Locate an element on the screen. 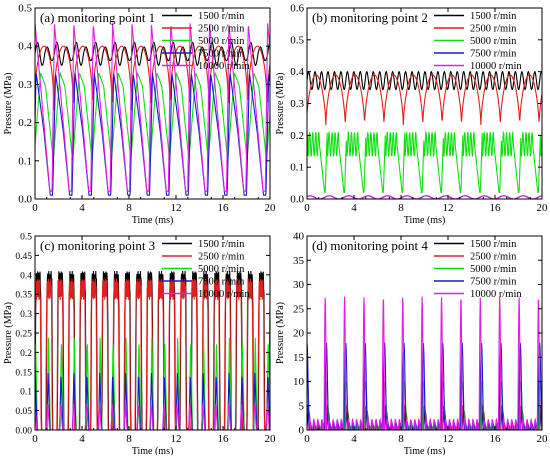 This screenshot has width=550, height=460. y-tick-label: 0.45 is located at coordinates (23, 257).